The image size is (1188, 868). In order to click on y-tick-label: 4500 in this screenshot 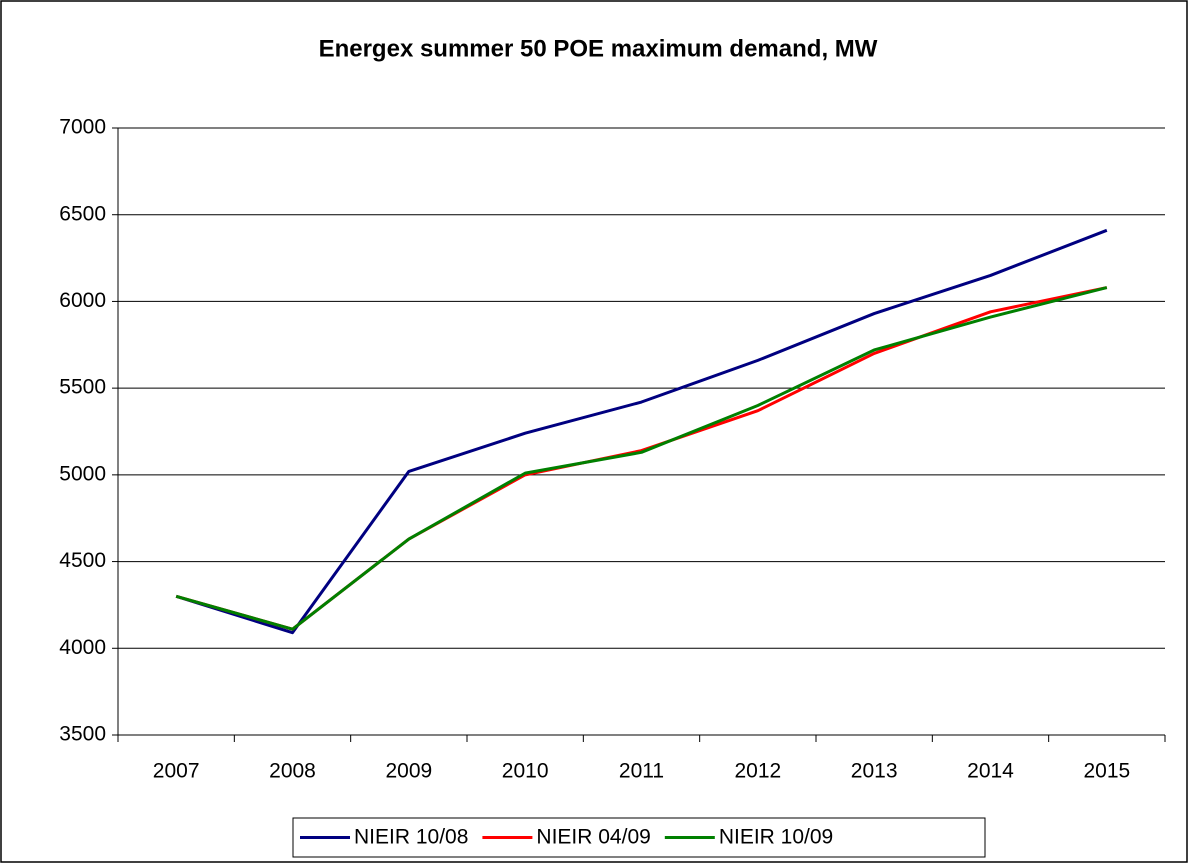, I will do `click(82, 560)`.